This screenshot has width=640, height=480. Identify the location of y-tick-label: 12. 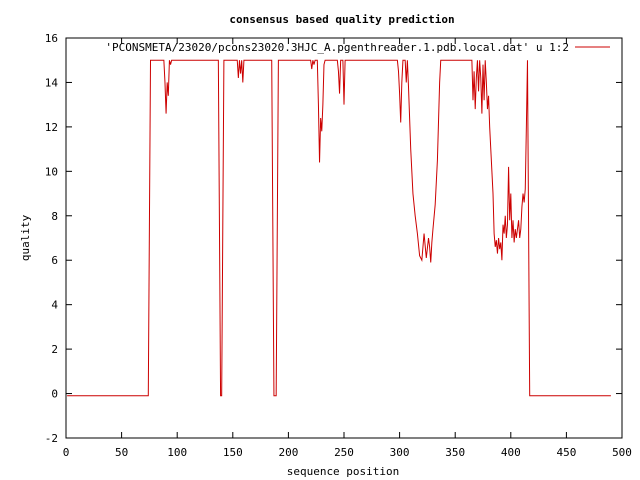
(51, 127).